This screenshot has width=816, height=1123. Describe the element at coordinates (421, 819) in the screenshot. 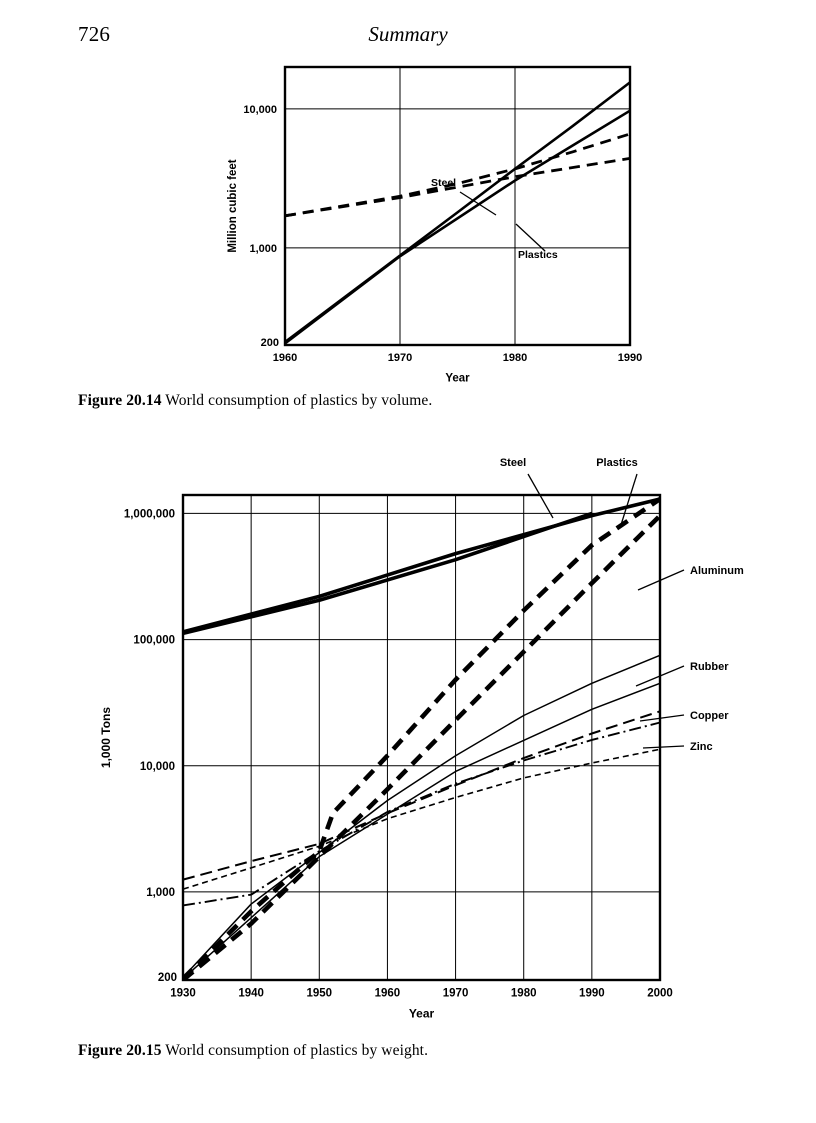

I see `series-line-zinc` at that location.